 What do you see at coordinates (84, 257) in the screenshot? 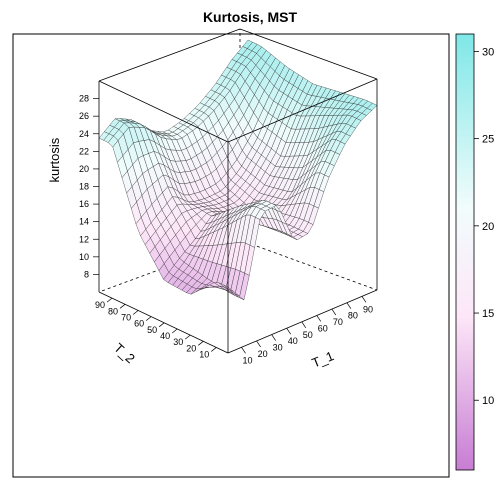
I see `z-tick-label: 10` at bounding box center [84, 257].